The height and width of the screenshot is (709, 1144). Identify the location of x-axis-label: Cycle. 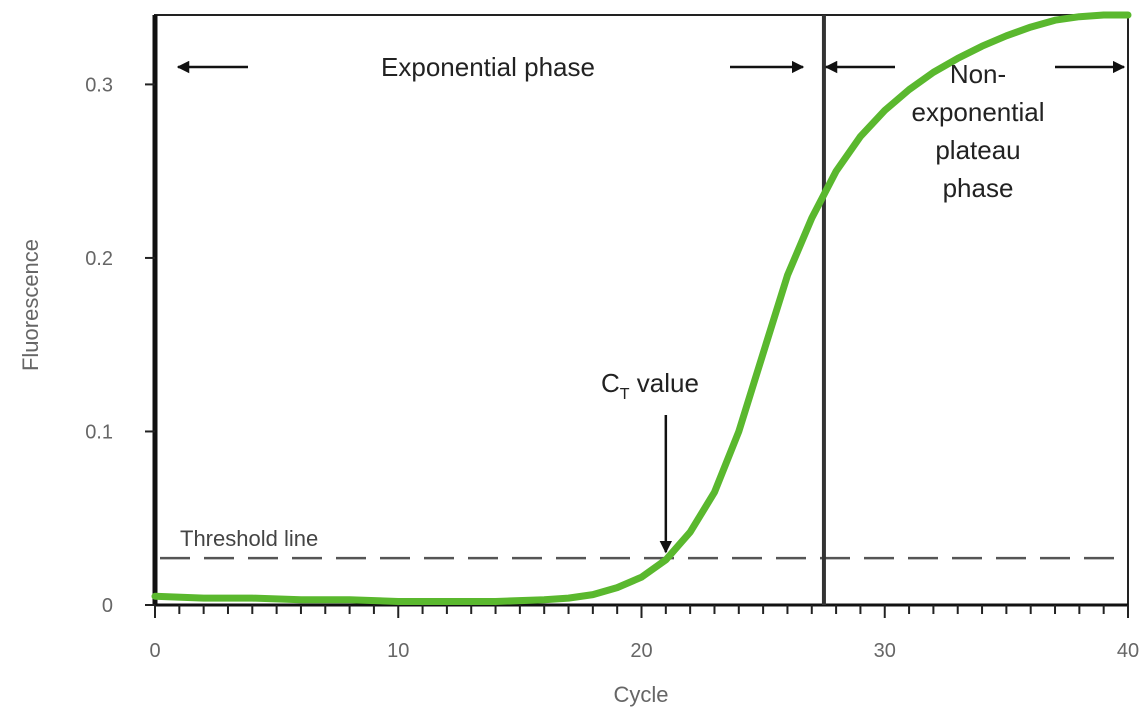
(640, 694).